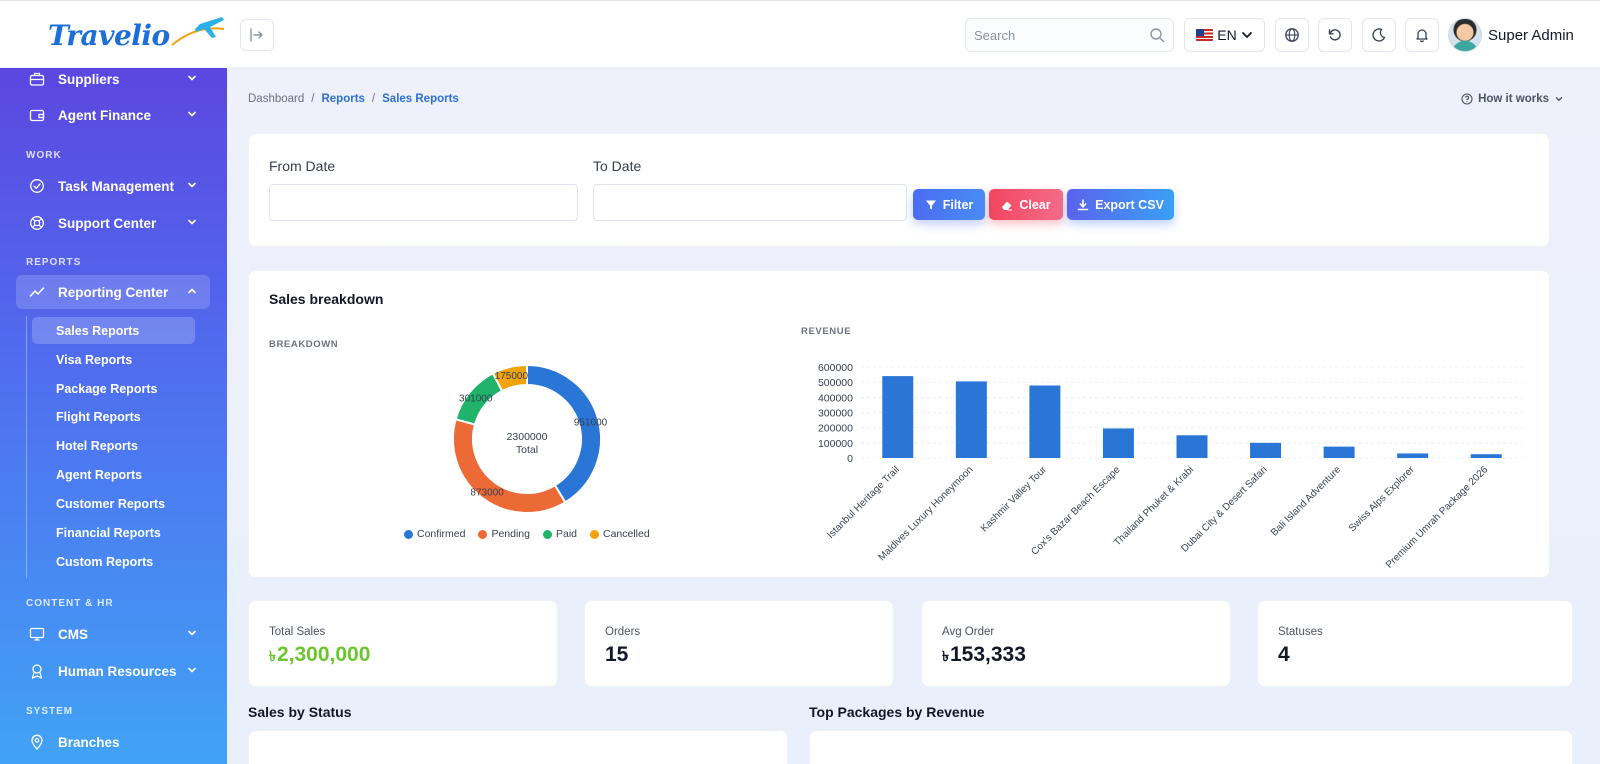 This screenshot has width=1600, height=764. Describe the element at coordinates (441, 534) in the screenshot. I see `legend-label: Confirmed` at that location.